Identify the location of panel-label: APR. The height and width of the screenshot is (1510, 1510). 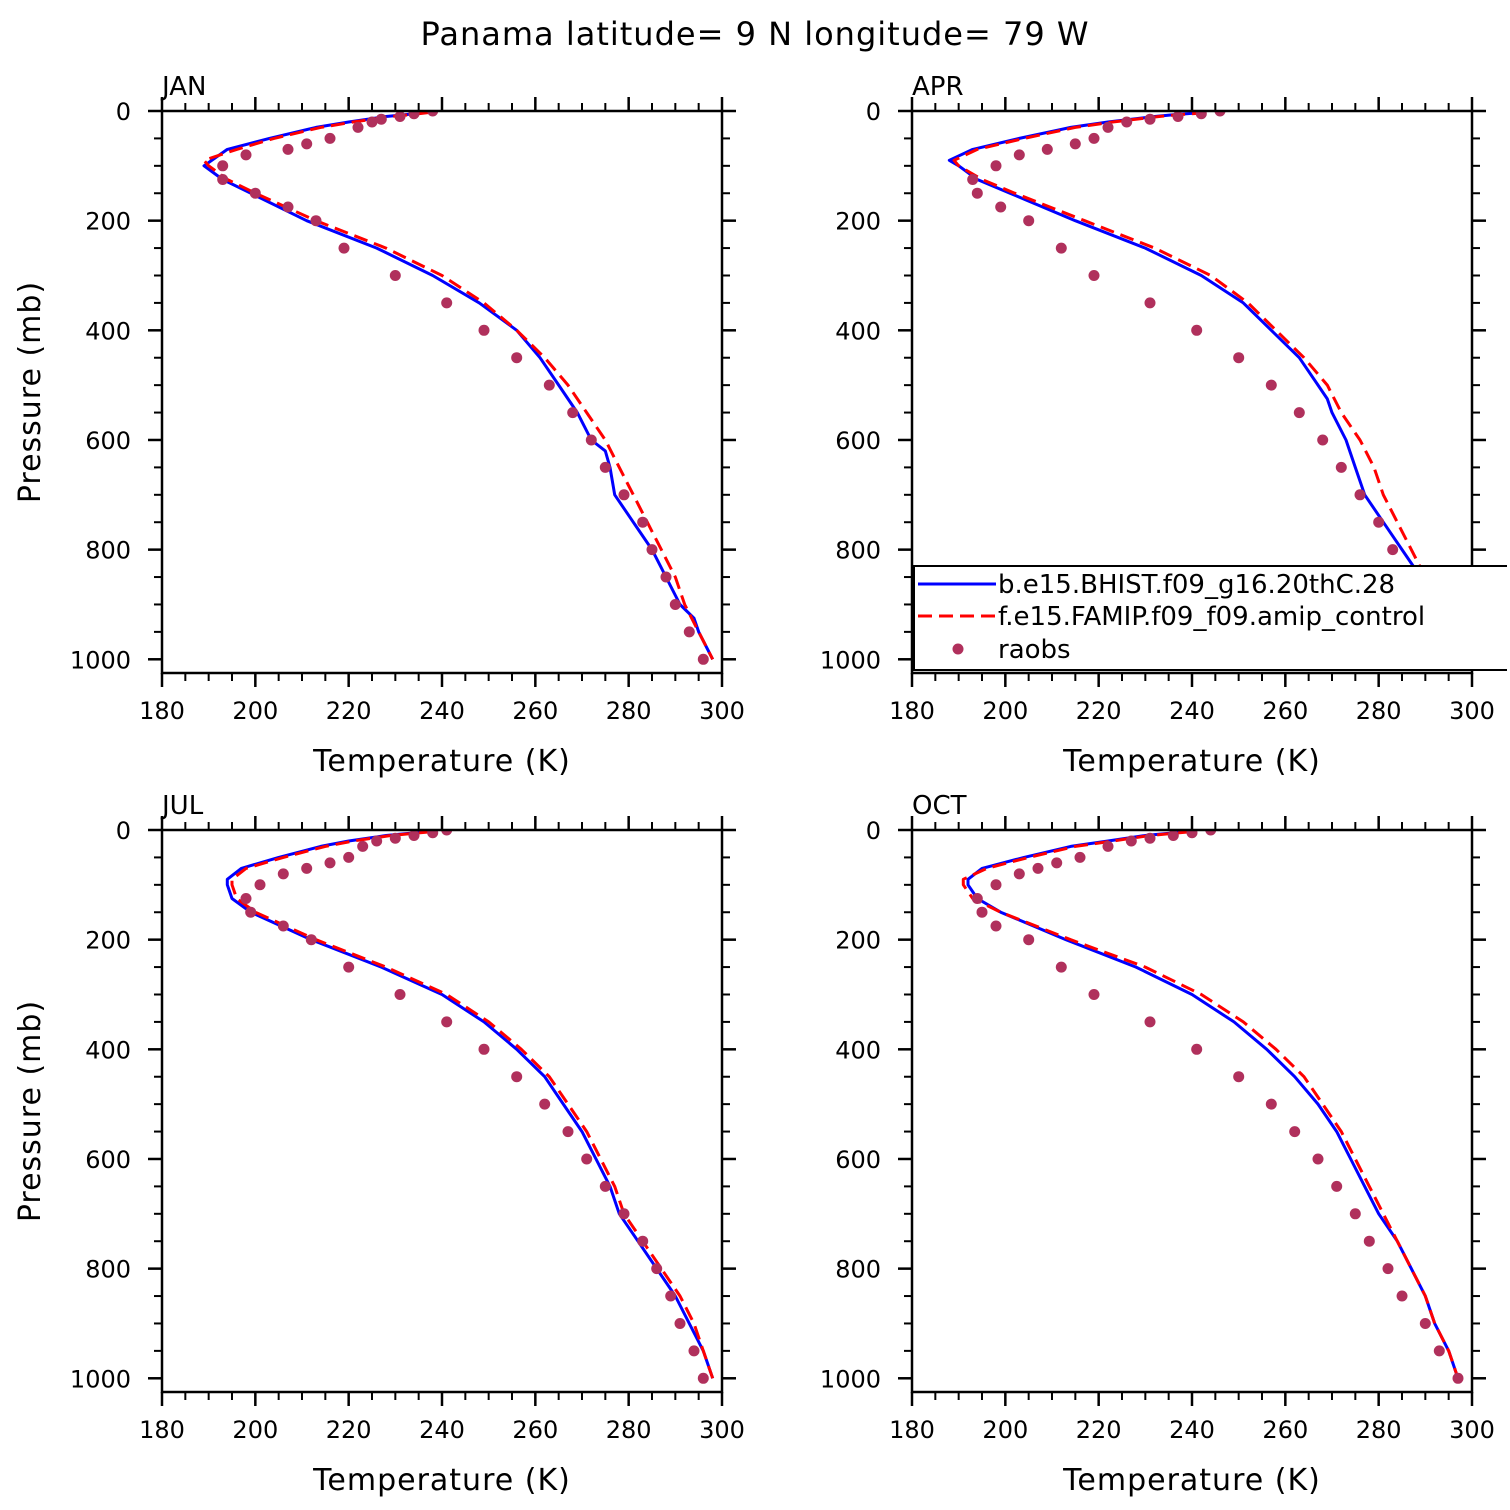
(938, 87).